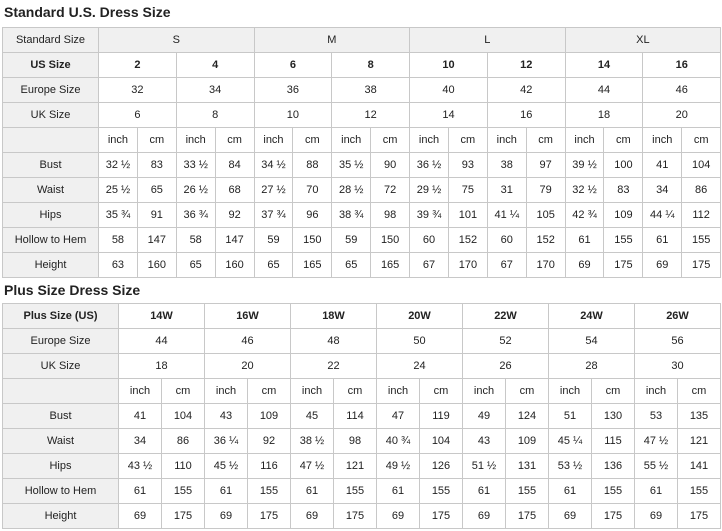 The image size is (722, 531). I want to click on table-cell: 42, so click(526, 90).